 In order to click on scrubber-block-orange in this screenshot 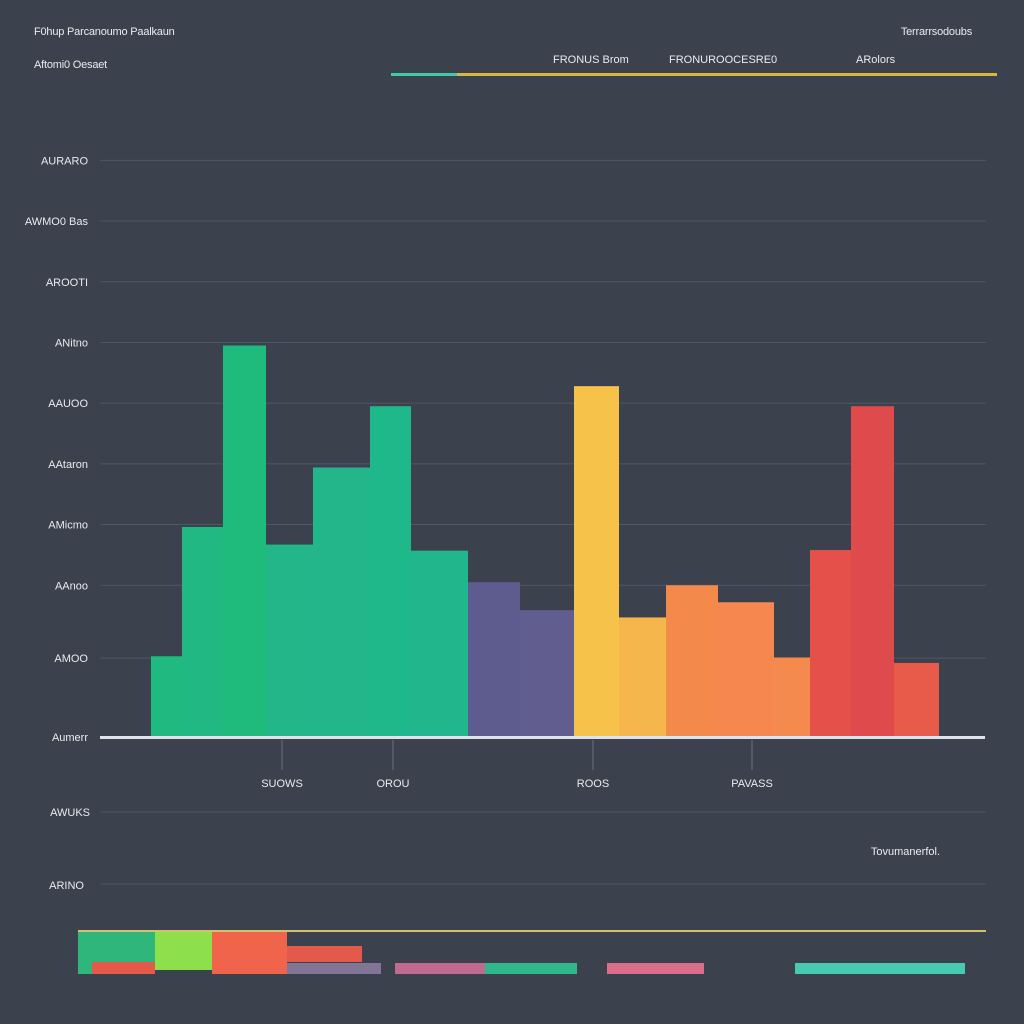, I will do `click(249, 953)`.